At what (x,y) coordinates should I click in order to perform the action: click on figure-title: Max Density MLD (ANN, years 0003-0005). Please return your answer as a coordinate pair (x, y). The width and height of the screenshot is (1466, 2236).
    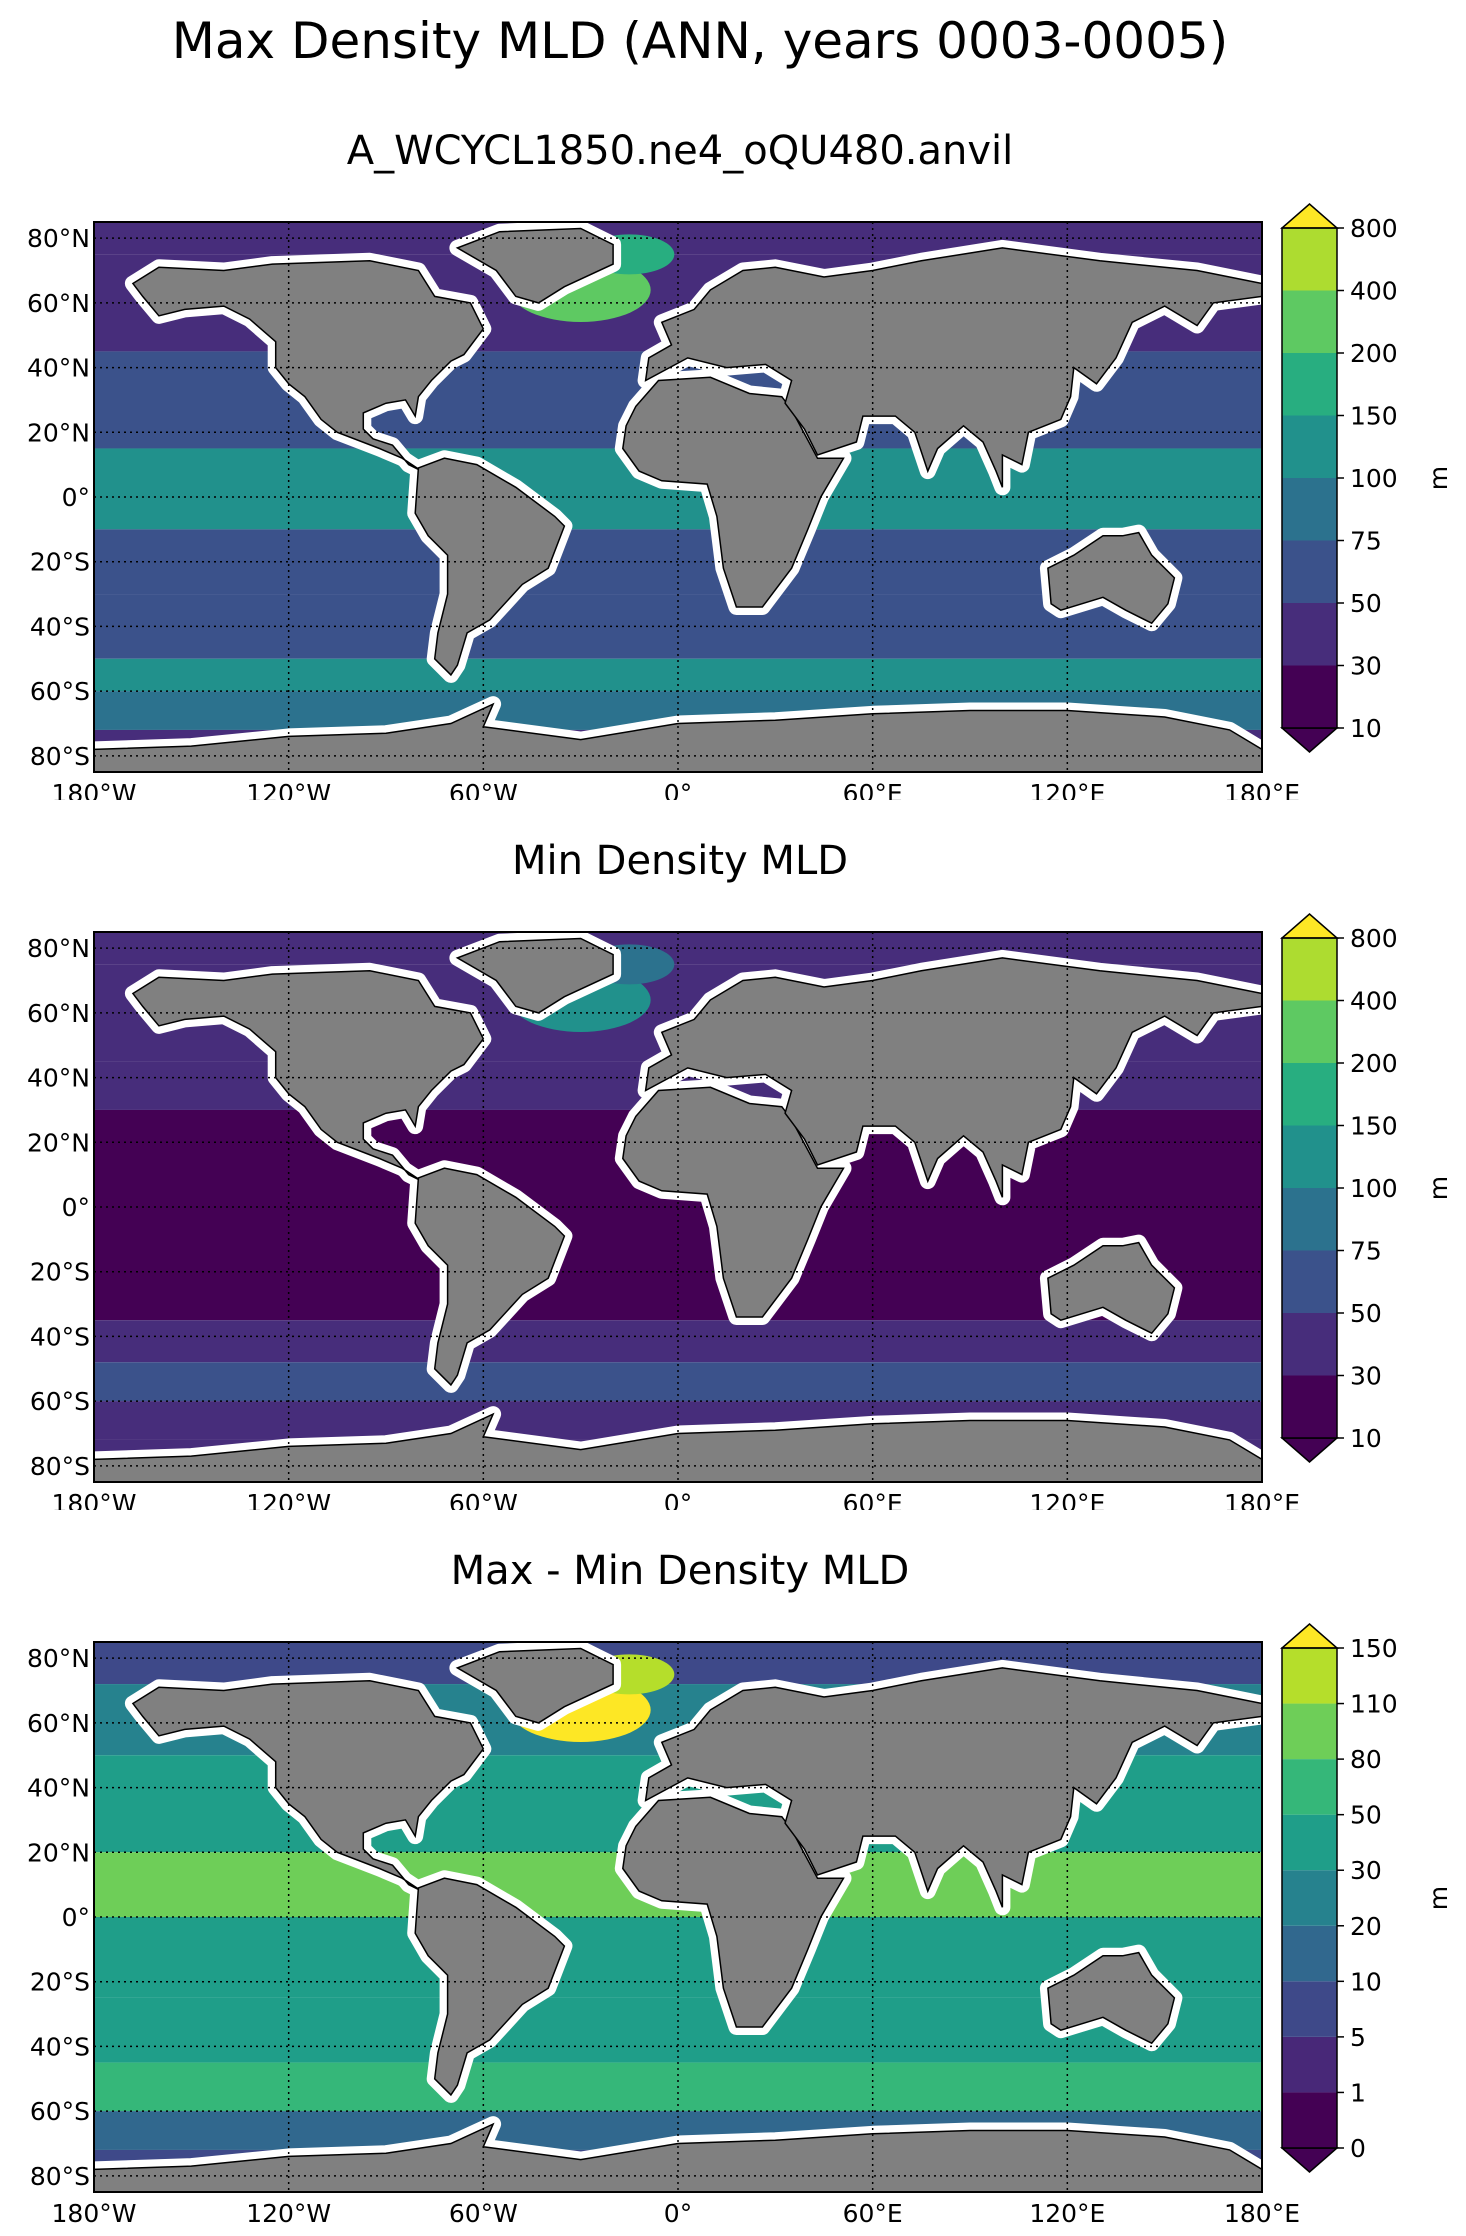
    Looking at the image, I should click on (700, 41).